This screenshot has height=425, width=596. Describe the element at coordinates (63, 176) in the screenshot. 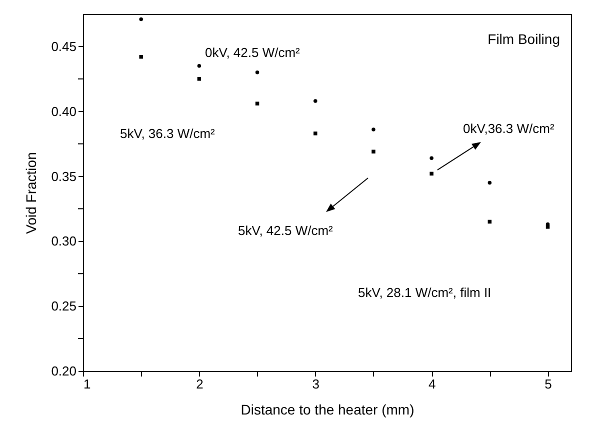

I see `y-tick-label: 0.35` at that location.